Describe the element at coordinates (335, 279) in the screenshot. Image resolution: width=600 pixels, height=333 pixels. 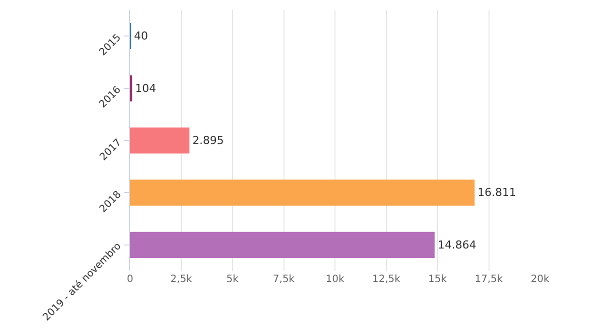
I see `x-tick-label: 10k` at that location.